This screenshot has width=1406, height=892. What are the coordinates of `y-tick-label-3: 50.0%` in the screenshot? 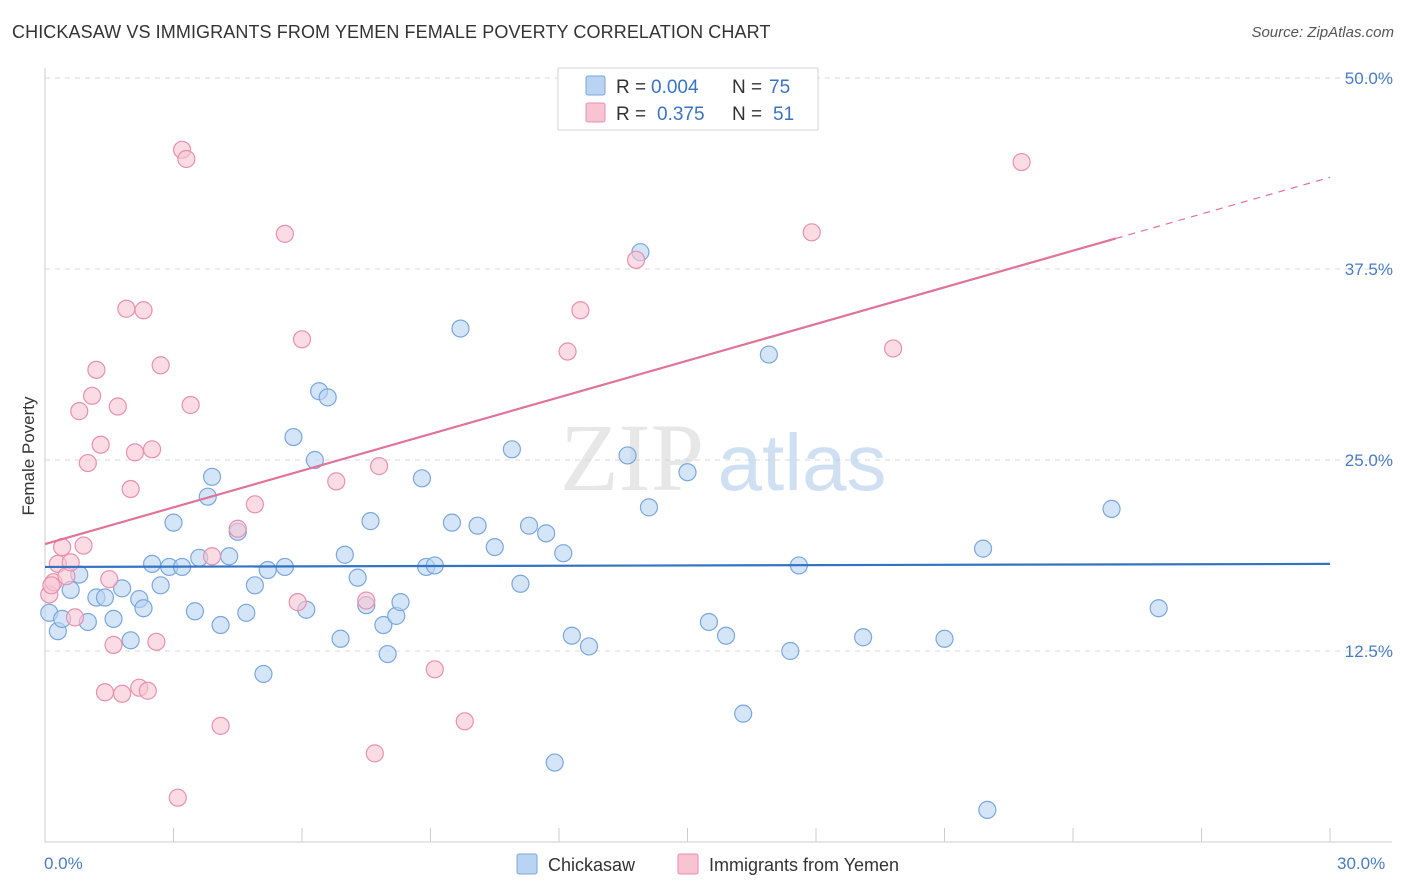 It's located at (1369, 78).